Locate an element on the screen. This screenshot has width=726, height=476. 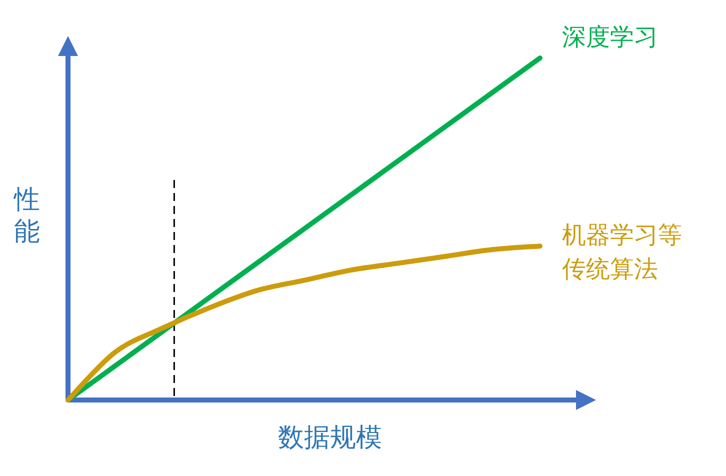
series-label: 深度学习 is located at coordinates (610, 37).